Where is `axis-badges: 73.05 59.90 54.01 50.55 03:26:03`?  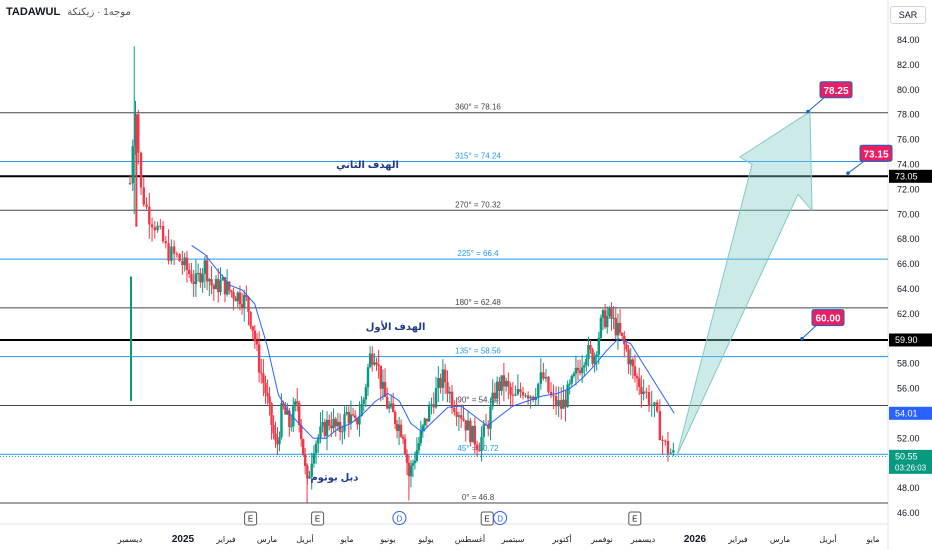
axis-badges: 73.05 59.90 54.01 50.55 03:26:03 is located at coordinates (910, 321).